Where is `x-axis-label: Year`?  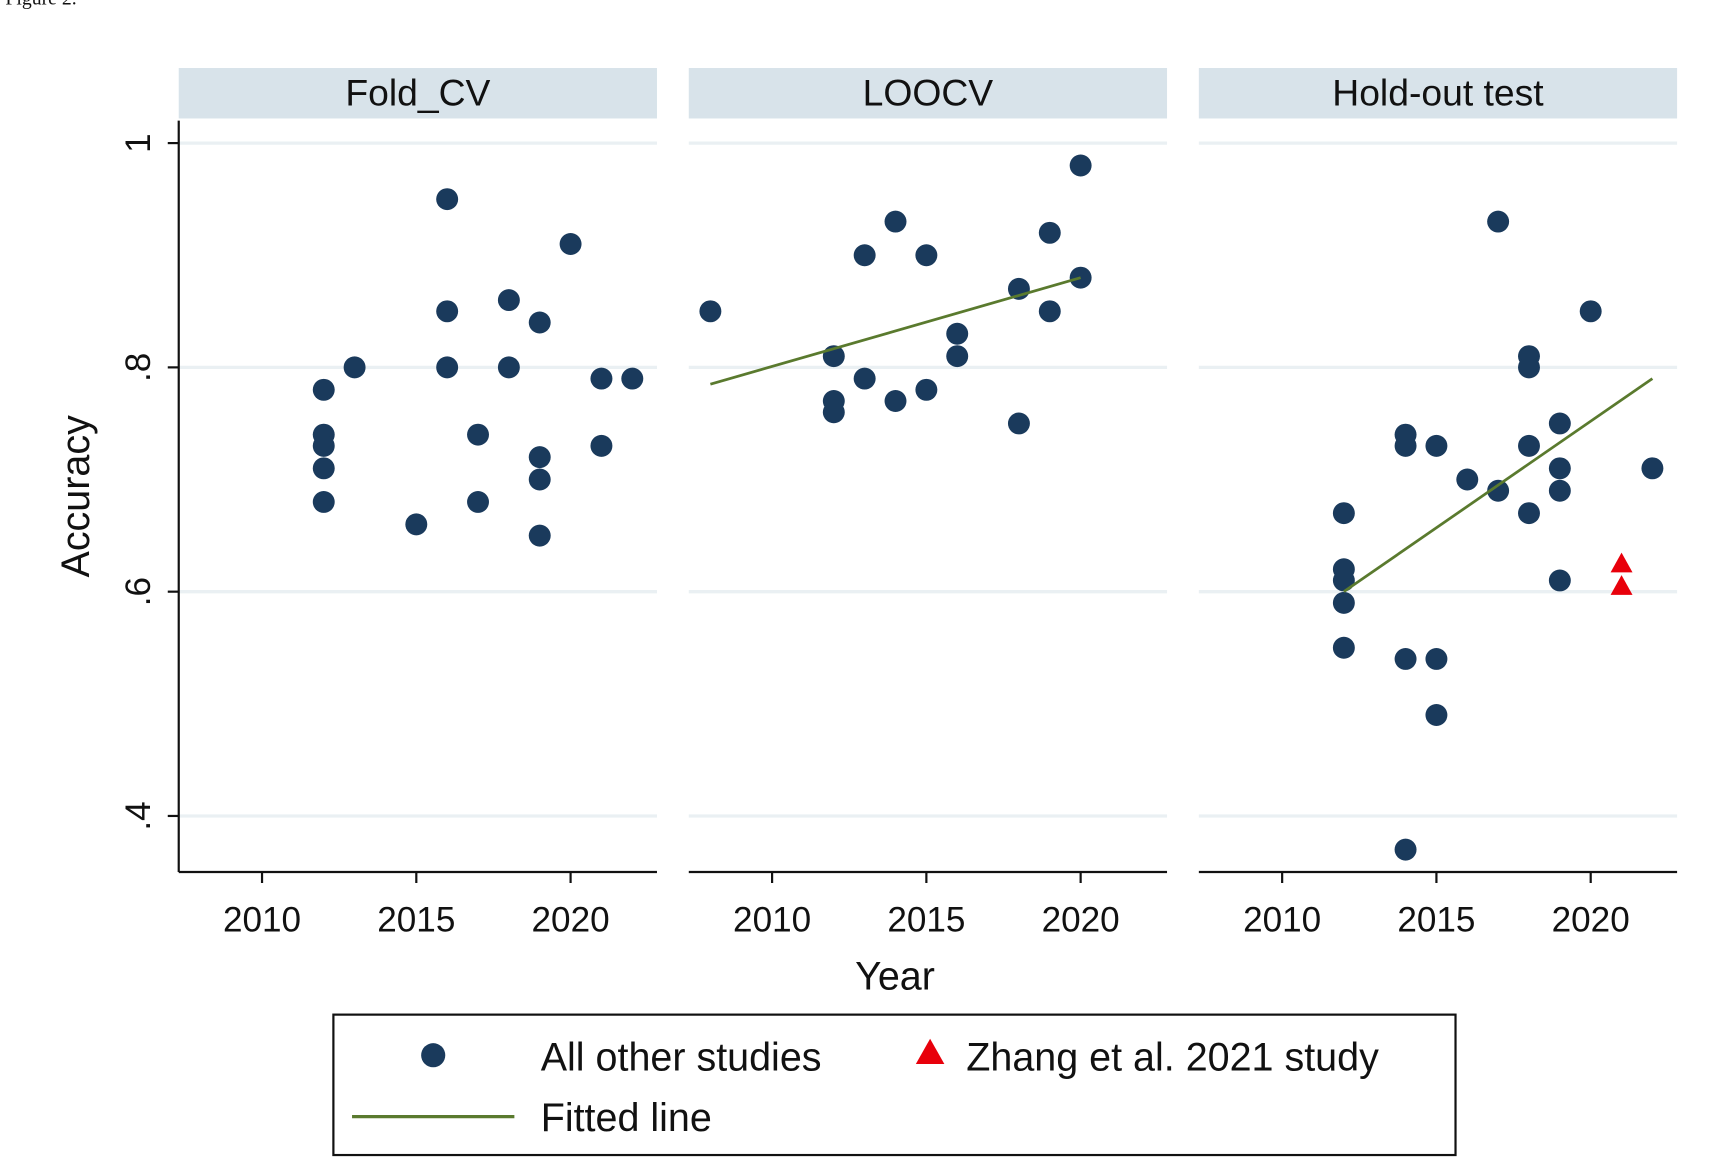 x-axis-label: Year is located at coordinates (895, 976).